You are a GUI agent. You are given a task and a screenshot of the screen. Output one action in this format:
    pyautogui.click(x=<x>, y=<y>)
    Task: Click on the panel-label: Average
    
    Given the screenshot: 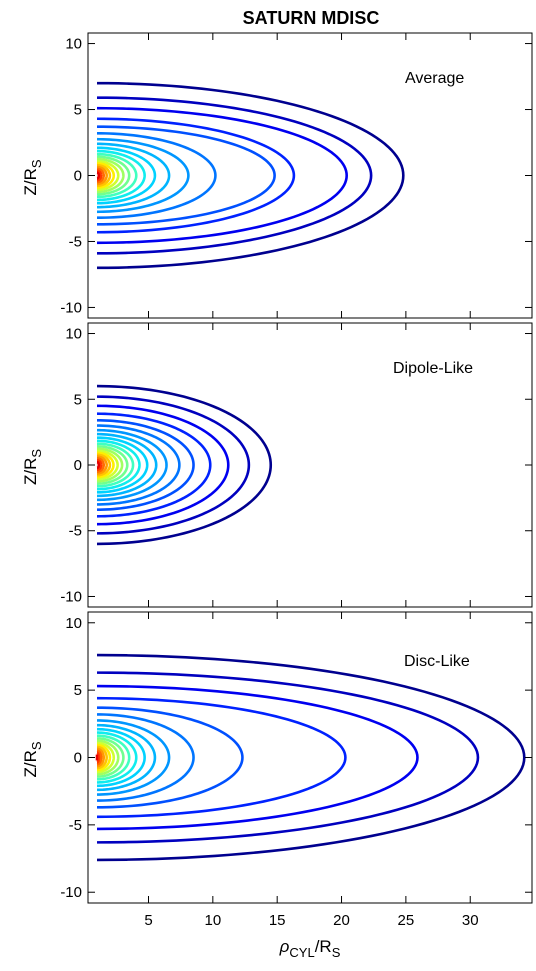 What is the action you would take?
    pyautogui.click(x=434, y=78)
    